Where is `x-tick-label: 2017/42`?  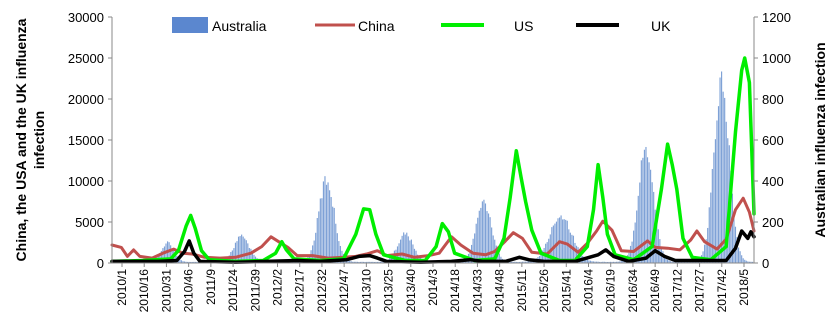 x-tick-label: 2017/42 is located at coordinates (722, 291).